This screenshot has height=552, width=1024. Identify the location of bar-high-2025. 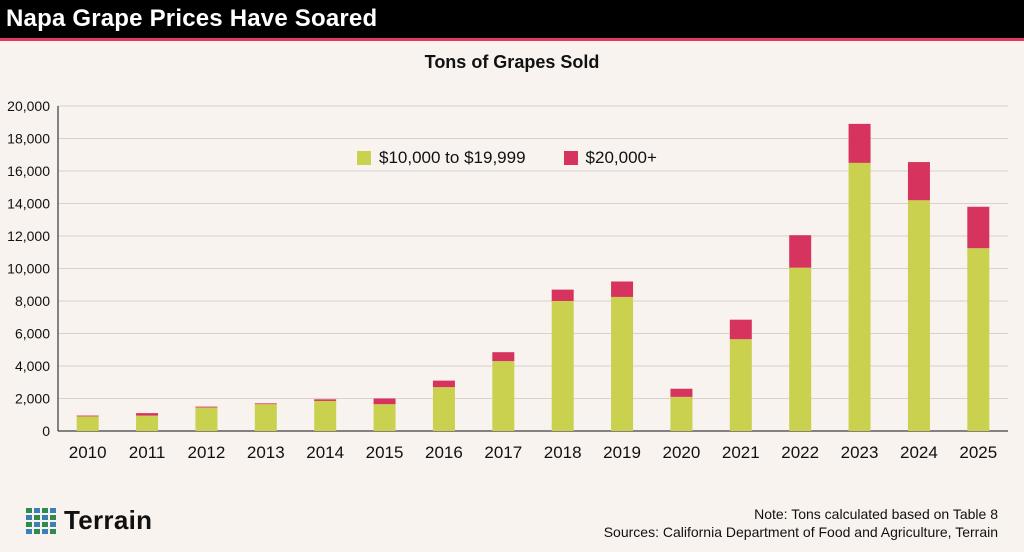
(978, 227).